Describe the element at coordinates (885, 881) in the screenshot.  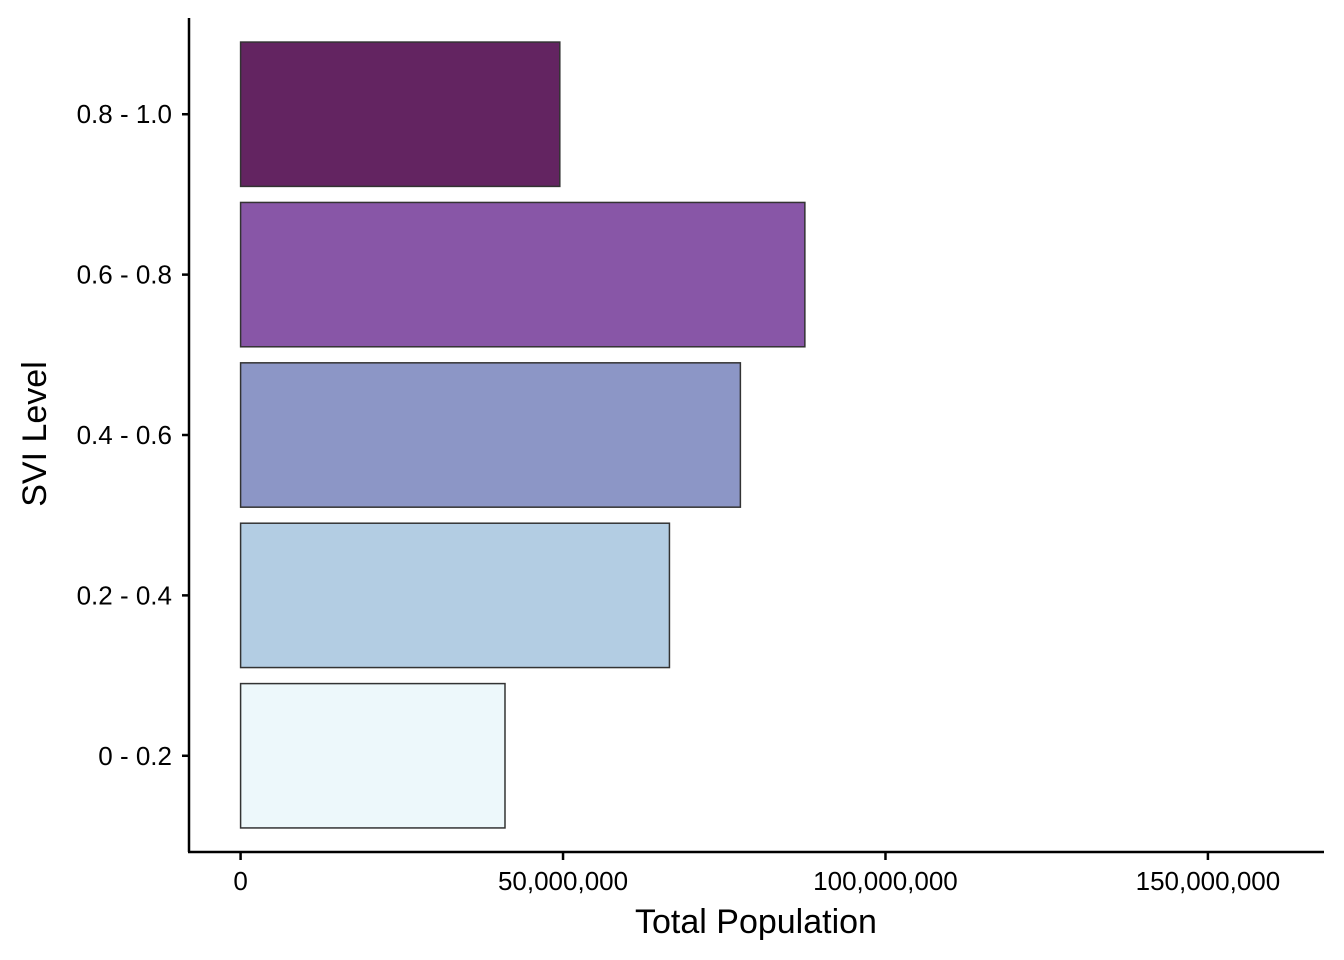
I see `x-tick-label: 100,000,000` at that location.